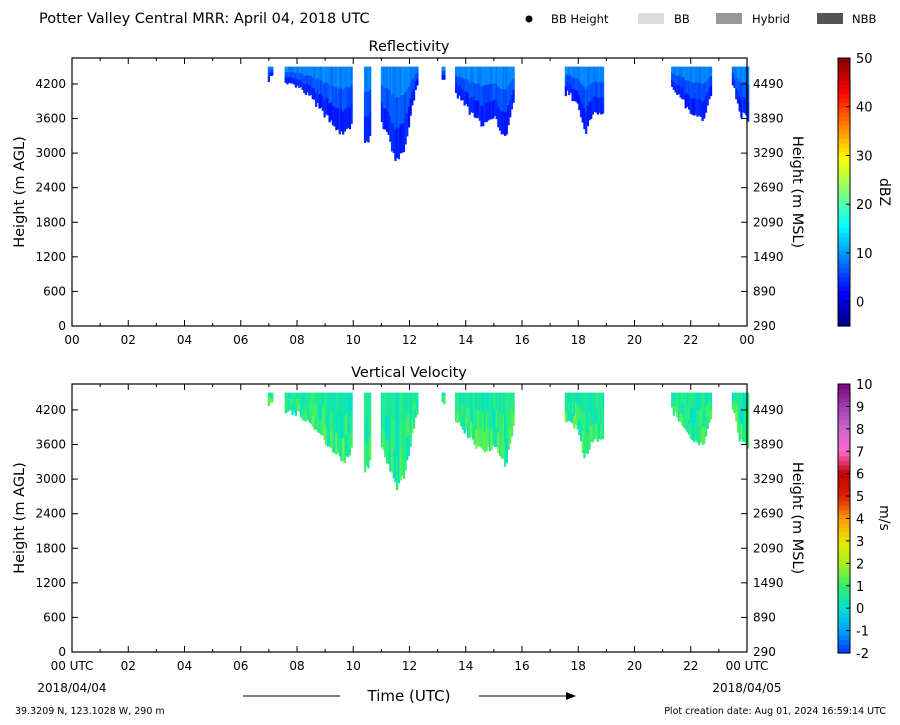 The image size is (900, 725). What do you see at coordinates (860, 303) in the screenshot?
I see `colorbar-tick-label: 0` at bounding box center [860, 303].